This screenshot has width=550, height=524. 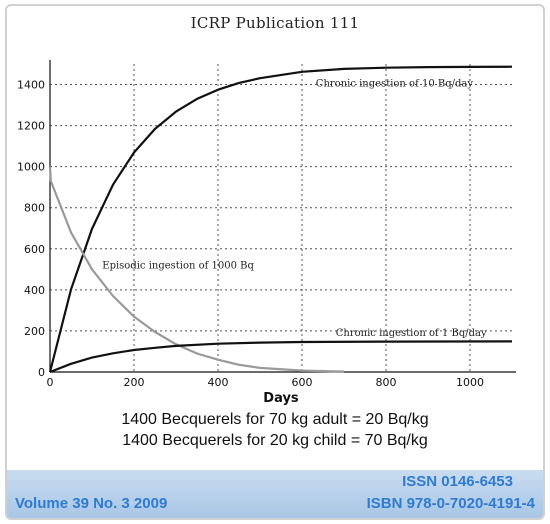 I want to click on x-tick-label: 400, so click(x=218, y=382).